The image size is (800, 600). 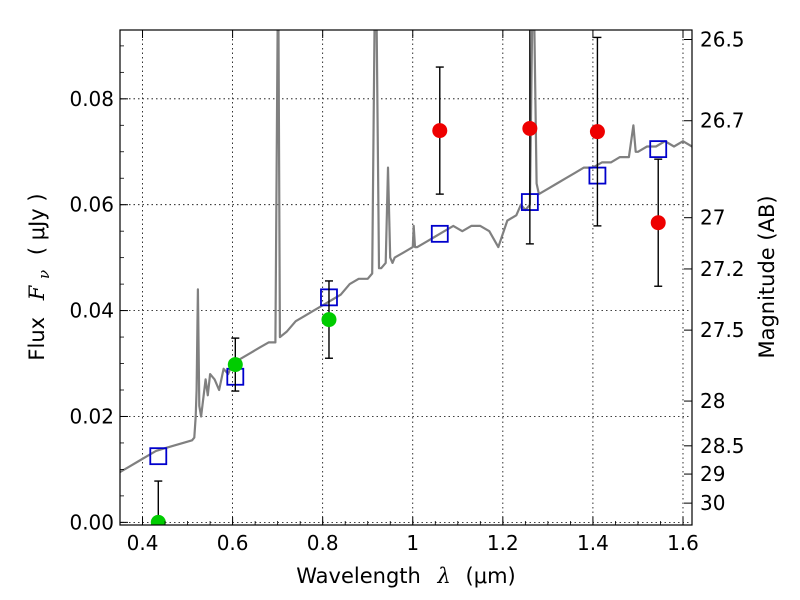 I want to click on mag-tick-label: 27.2, so click(x=722, y=269).